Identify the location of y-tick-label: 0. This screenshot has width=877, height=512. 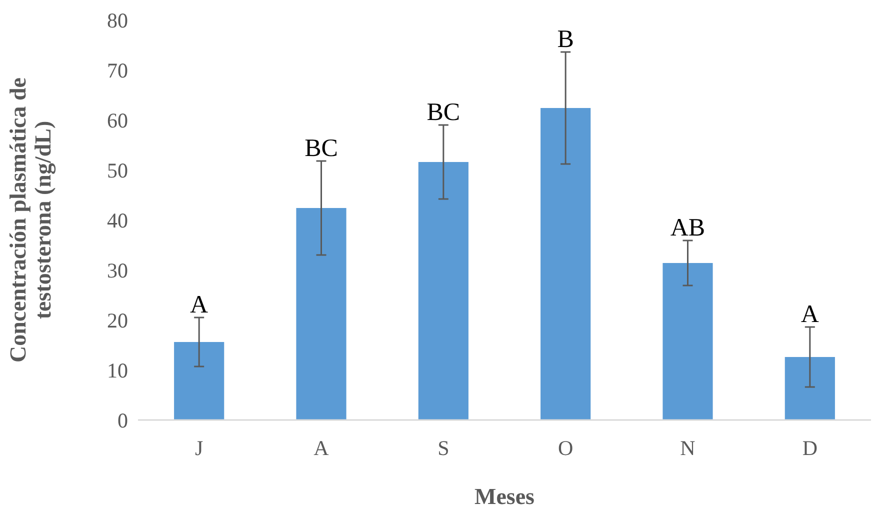
(123, 420).